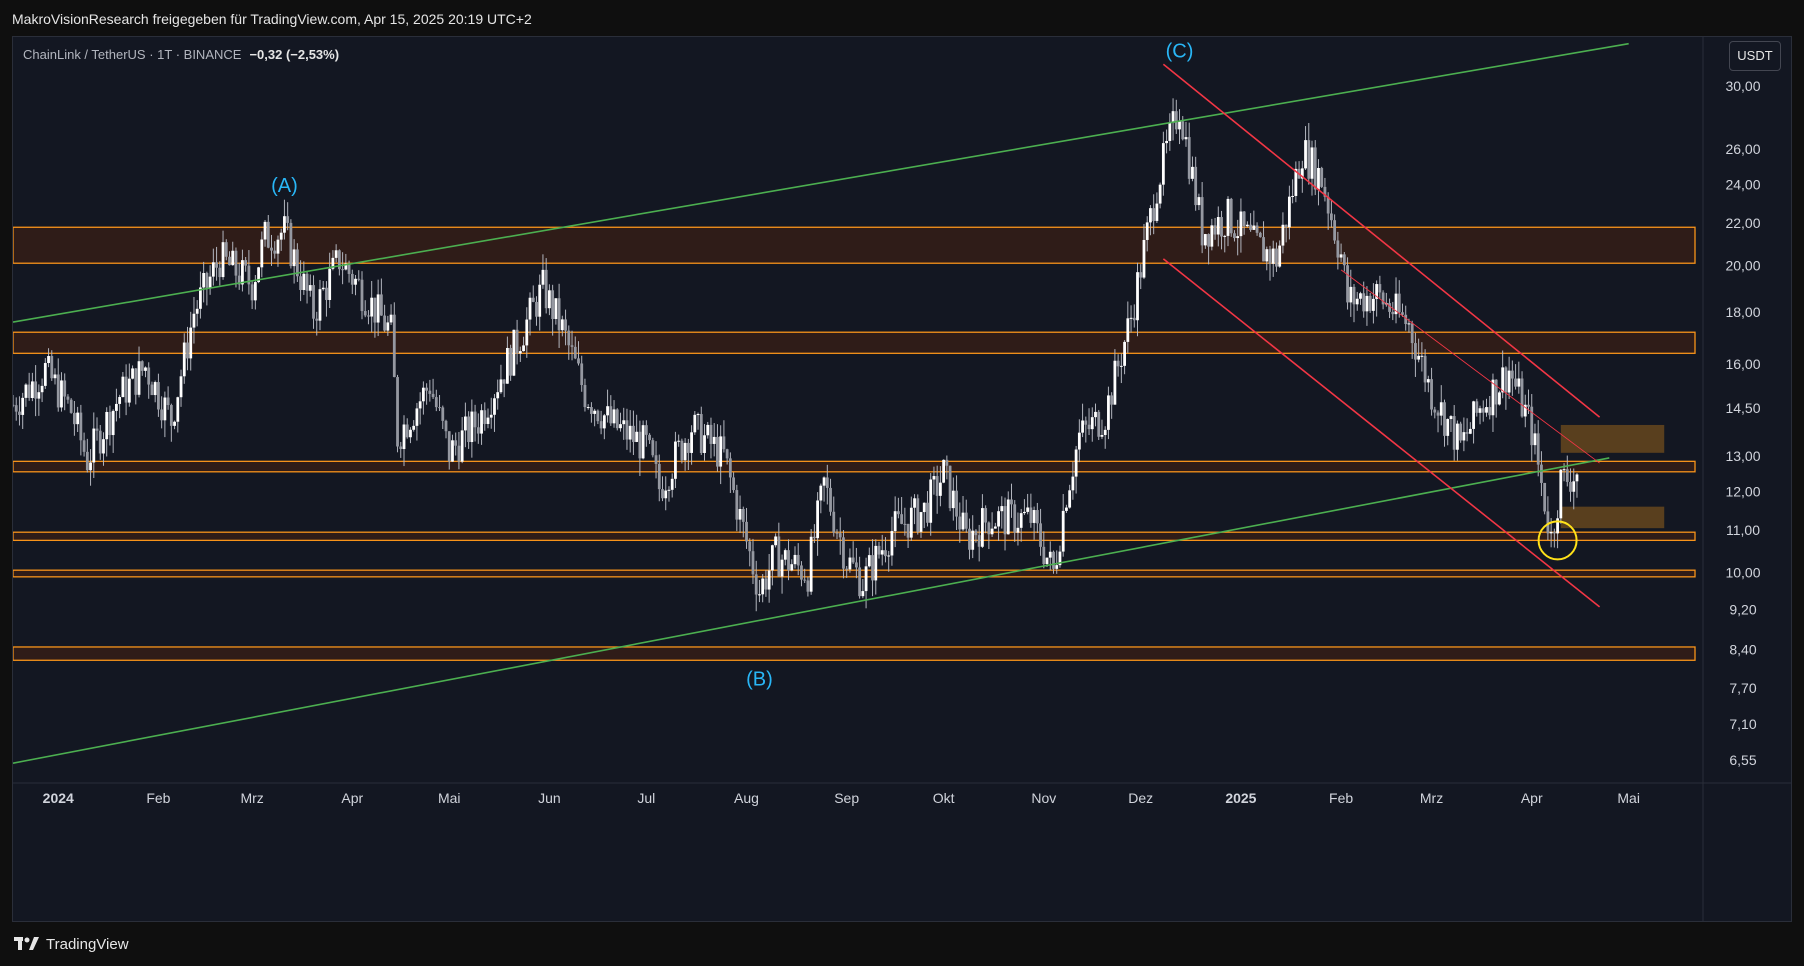 The height and width of the screenshot is (966, 1804). Describe the element at coordinates (132, 54) in the screenshot. I see `symbol-name: ChainLink / TetherUS · 1T · BINANCE` at that location.